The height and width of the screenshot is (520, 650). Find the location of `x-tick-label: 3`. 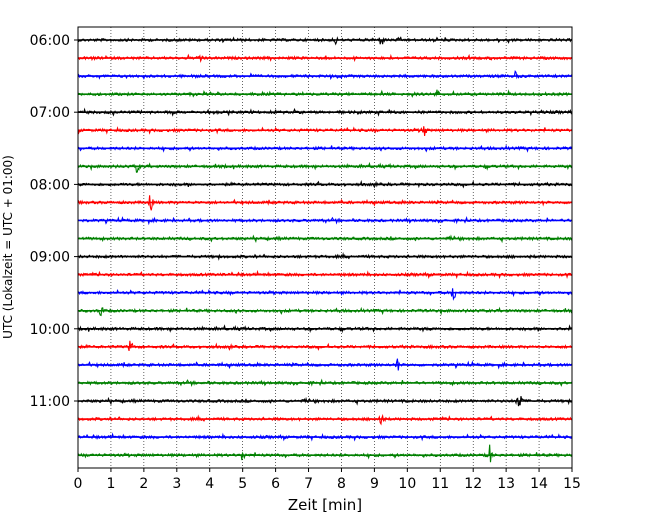

x-tick-label: 3 is located at coordinates (176, 484).